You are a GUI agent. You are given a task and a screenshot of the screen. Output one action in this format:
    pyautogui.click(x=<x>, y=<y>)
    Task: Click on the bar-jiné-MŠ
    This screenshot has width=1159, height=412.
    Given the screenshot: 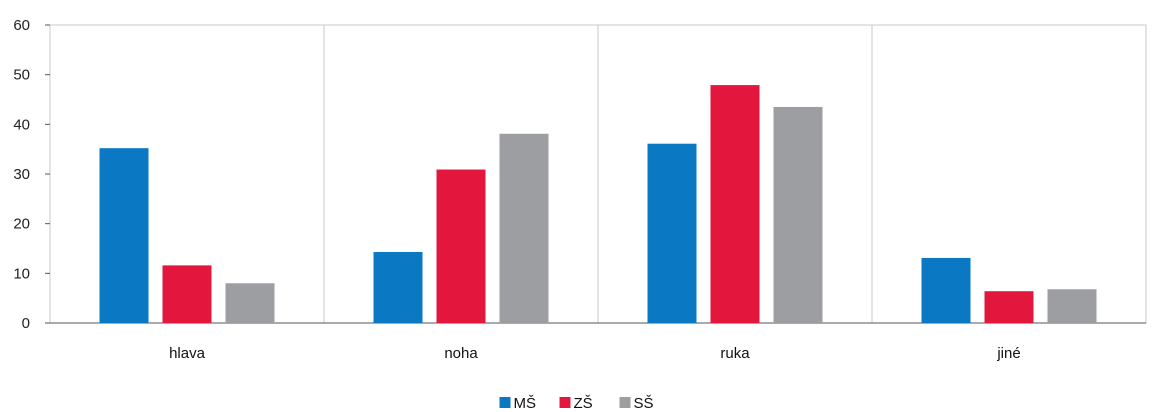 What is the action you would take?
    pyautogui.click(x=946, y=290)
    